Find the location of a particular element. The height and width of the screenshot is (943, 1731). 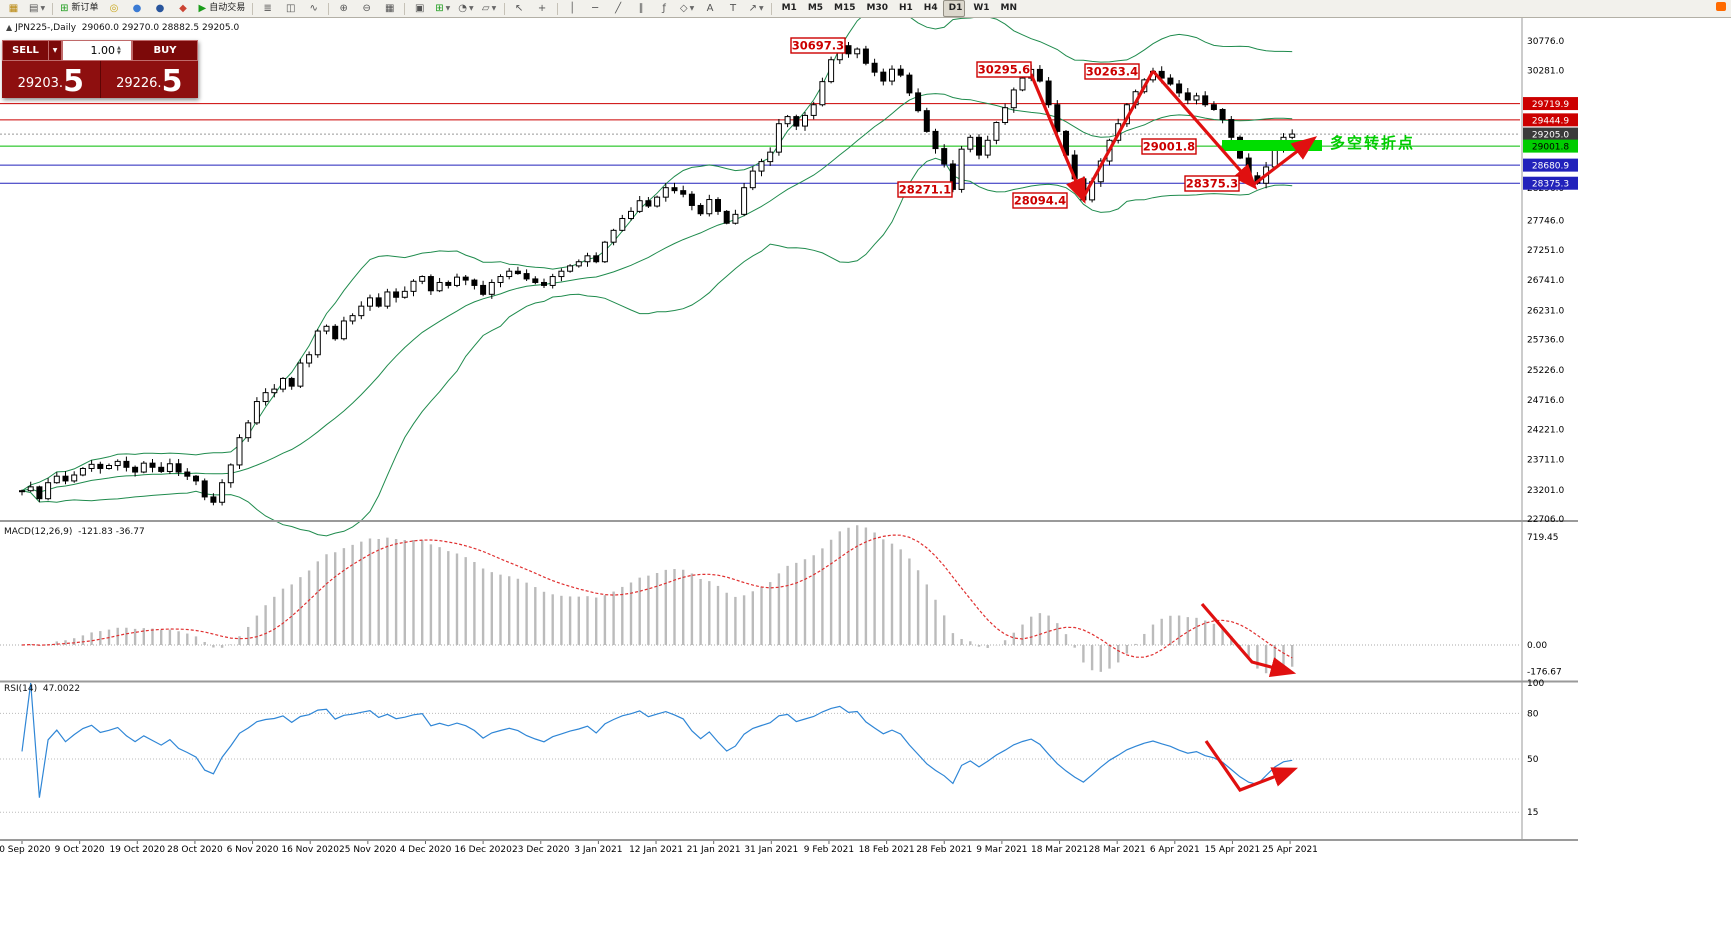

market-button: ◆ is located at coordinates (182, 8).